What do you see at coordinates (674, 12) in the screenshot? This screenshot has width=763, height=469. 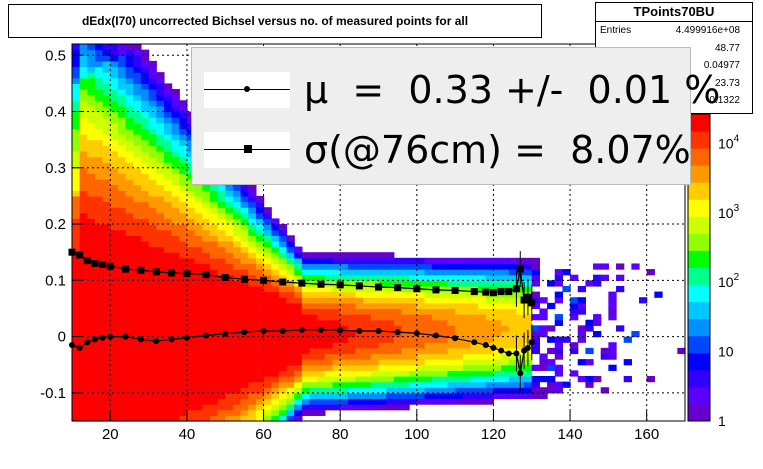 I see `stats-name: TPoints70BU` at bounding box center [674, 12].